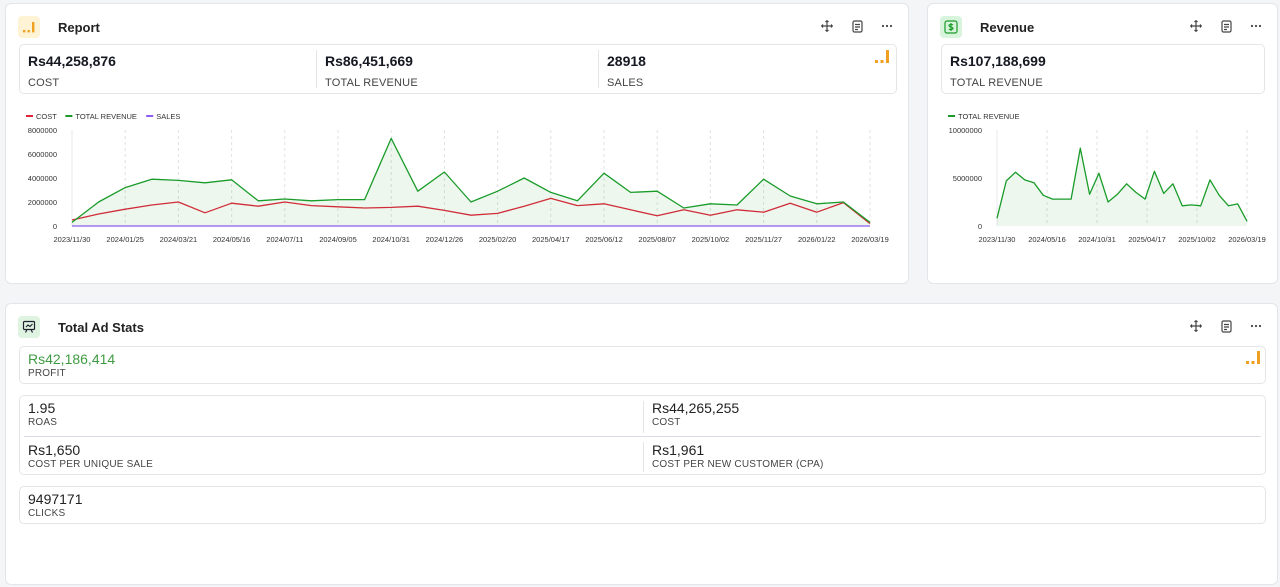  I want to click on stat-total-revenue: Rs86,451,669 TOTAL REVENUE, so click(457, 69).